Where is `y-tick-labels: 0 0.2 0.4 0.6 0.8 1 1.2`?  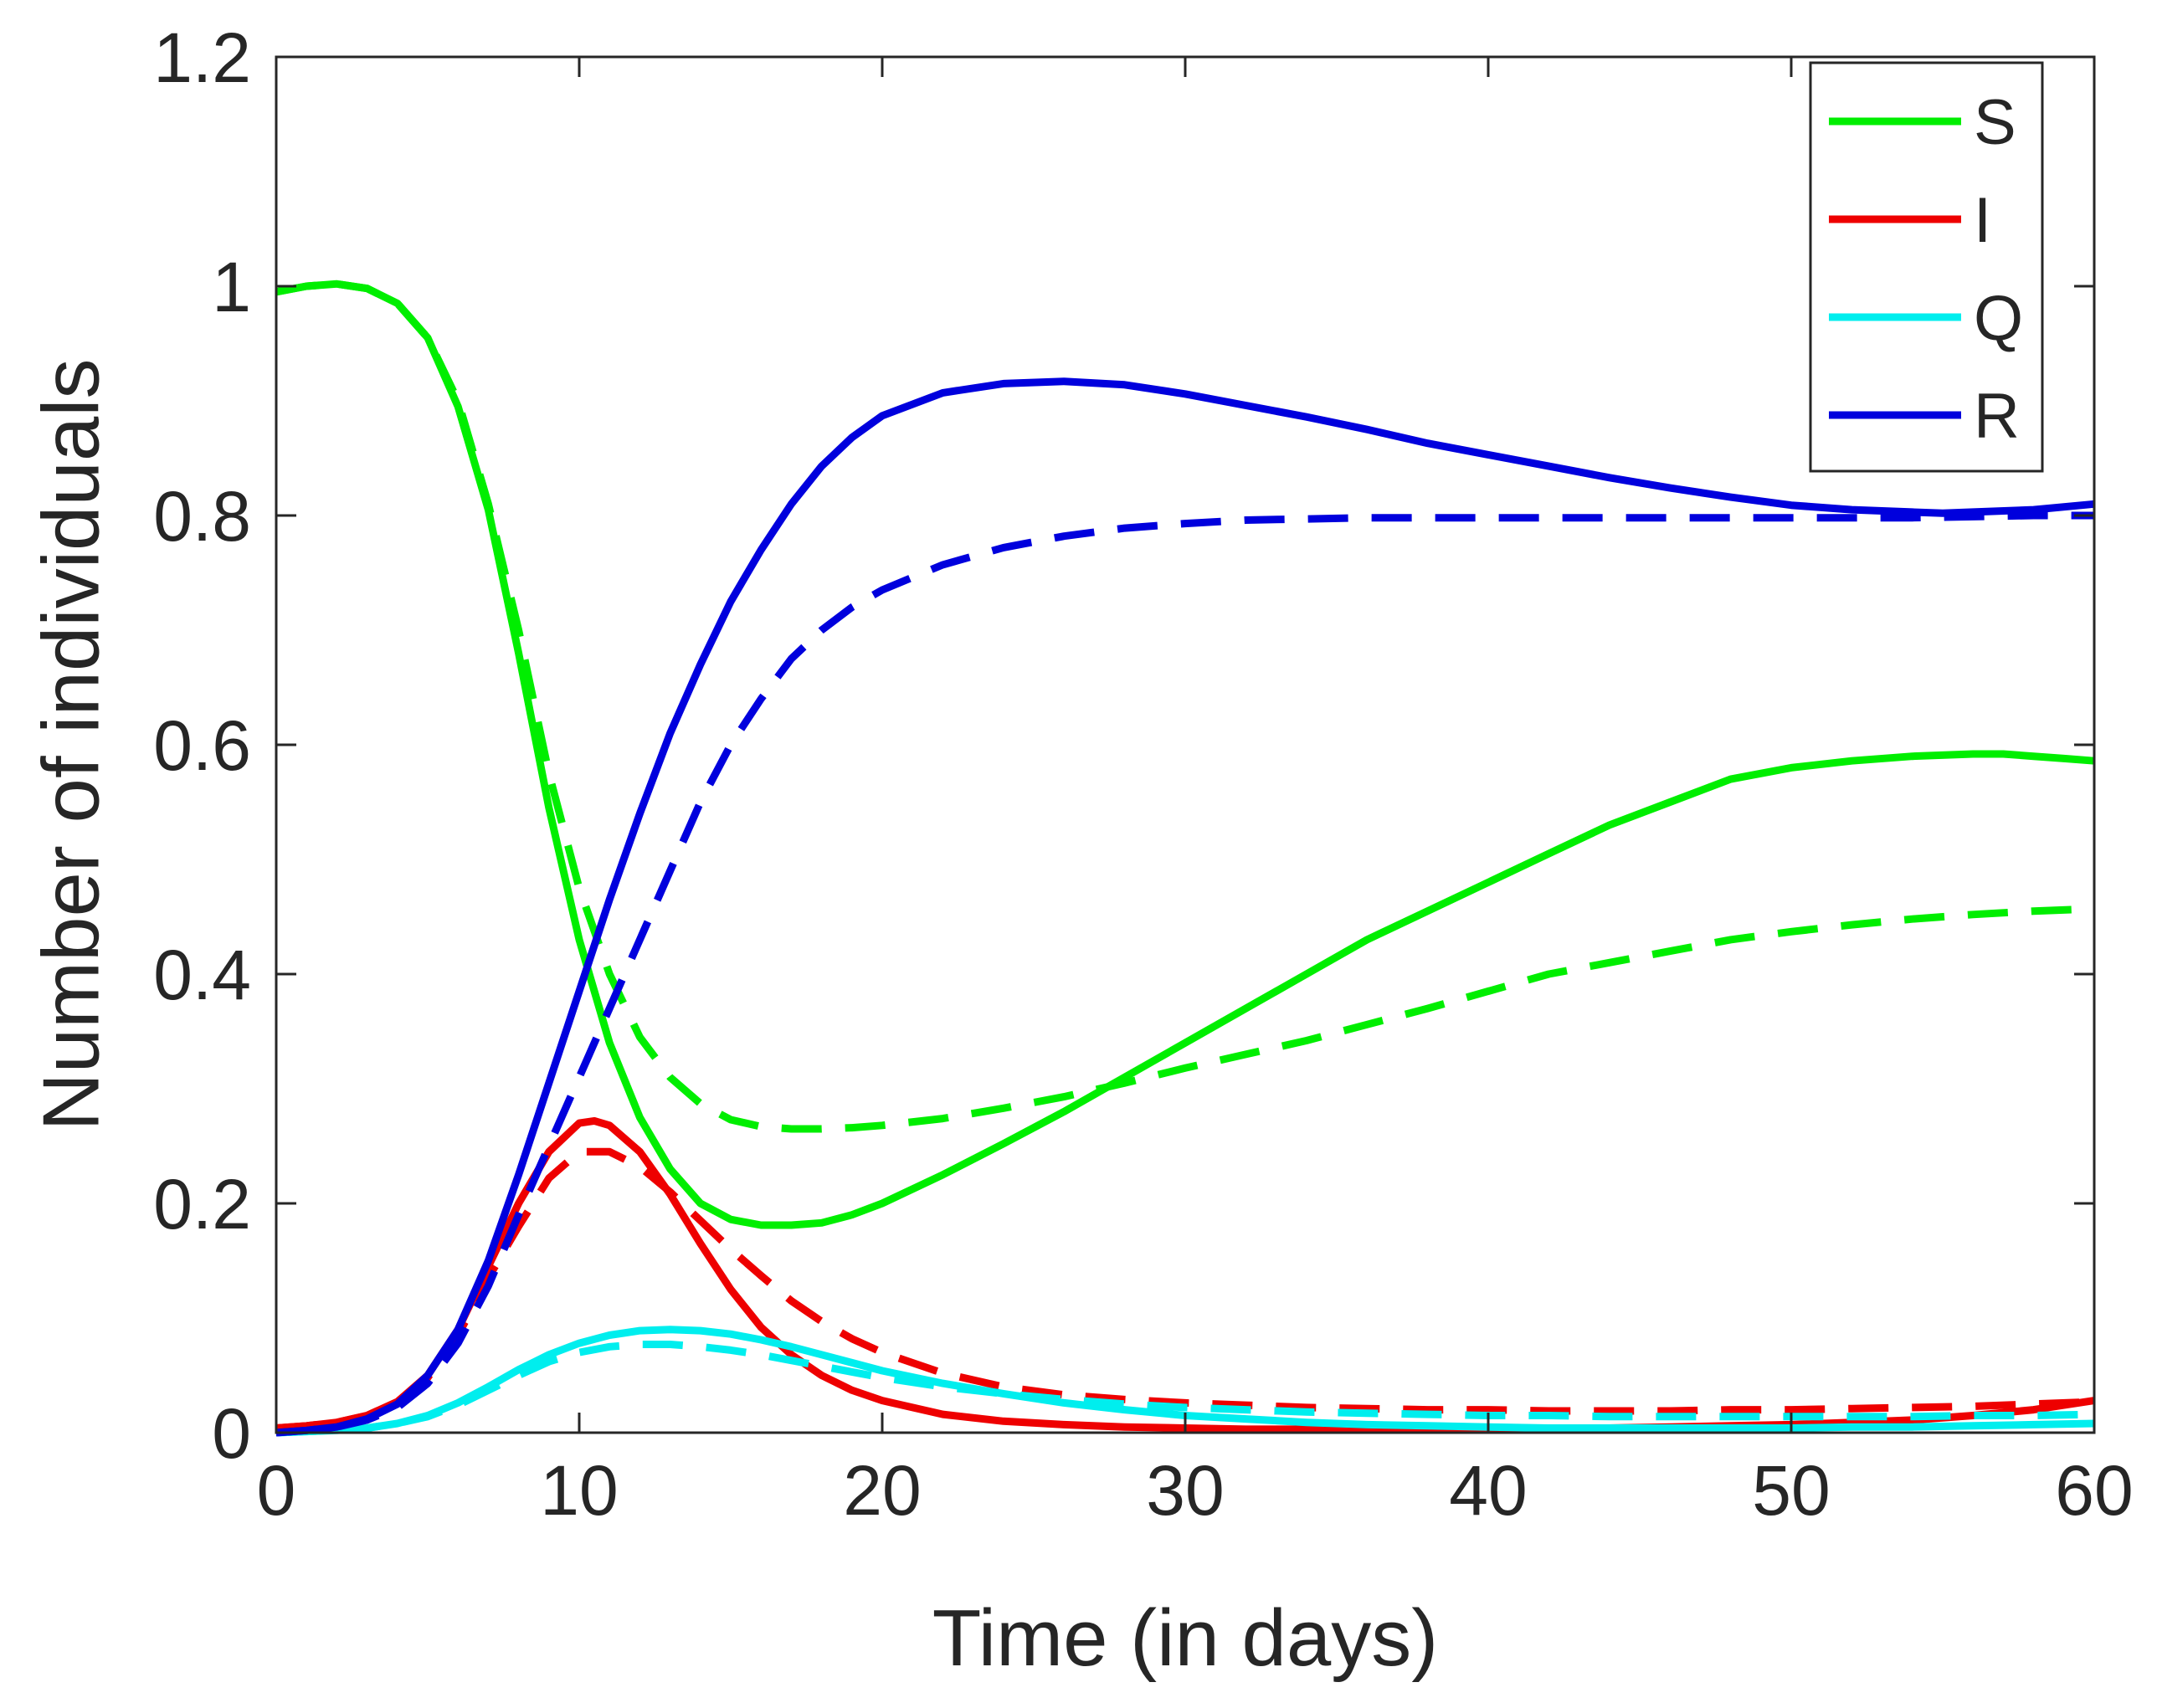
y-tick-labels: 0 0.2 0.4 0.6 0.8 1 1.2 is located at coordinates (202, 745).